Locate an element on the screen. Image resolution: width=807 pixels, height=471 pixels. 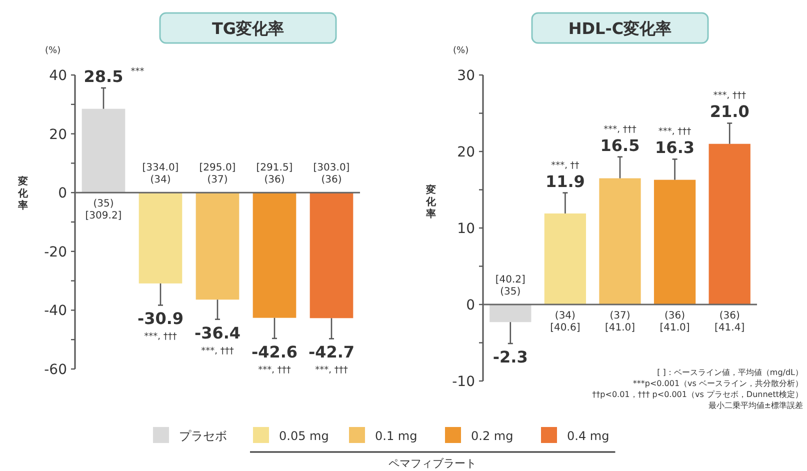
annotation: [334.0] (34) is located at coordinates (160, 174).